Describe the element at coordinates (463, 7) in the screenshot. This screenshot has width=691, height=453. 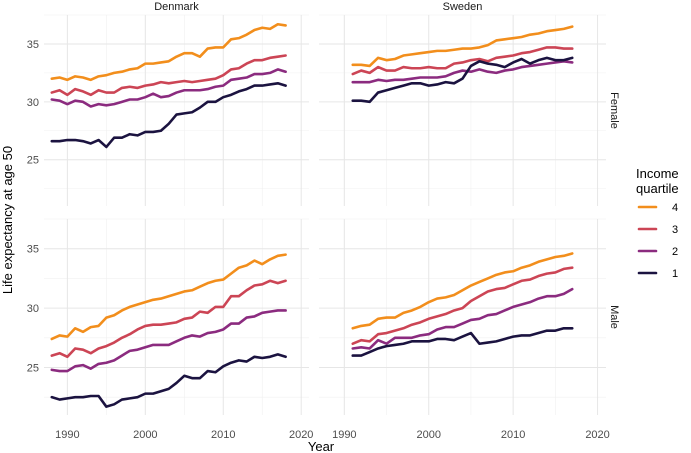
I see `facet-label-sweden: Sweden` at that location.